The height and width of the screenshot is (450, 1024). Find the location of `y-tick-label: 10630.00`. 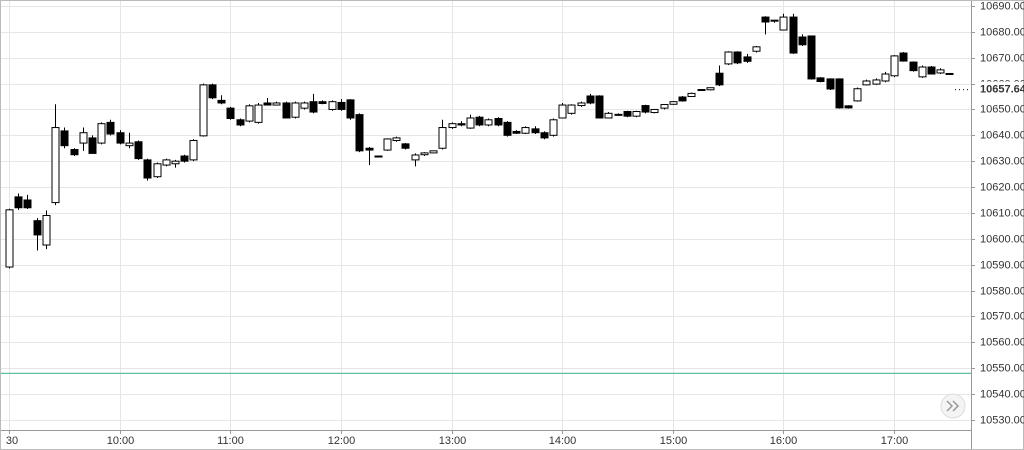

y-tick-label: 10630.00 is located at coordinates (1002, 161).